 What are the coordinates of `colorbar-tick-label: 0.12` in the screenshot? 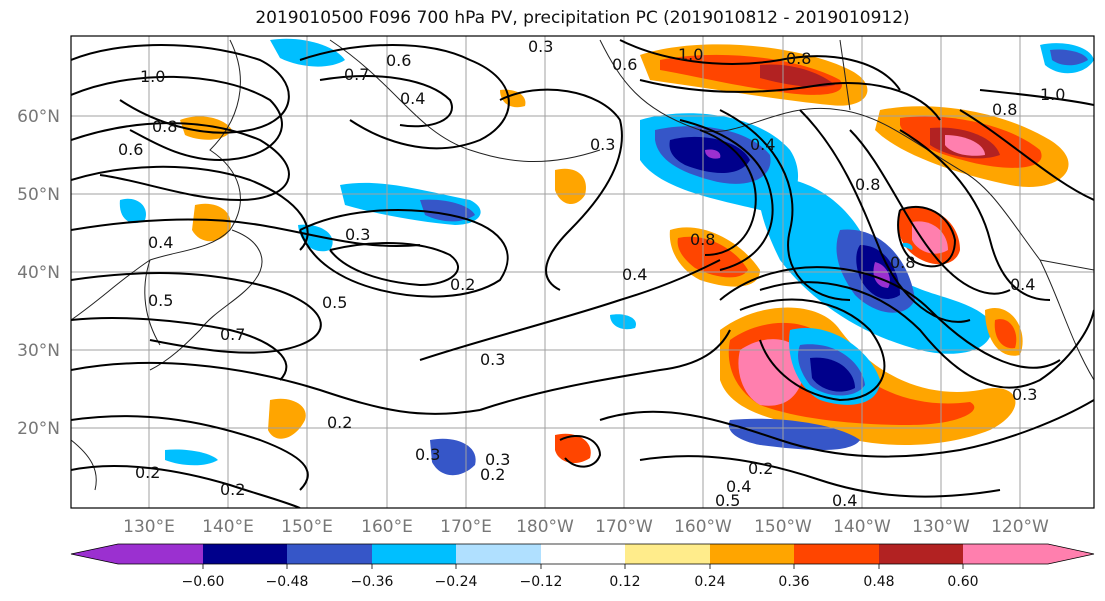 It's located at (624, 582).